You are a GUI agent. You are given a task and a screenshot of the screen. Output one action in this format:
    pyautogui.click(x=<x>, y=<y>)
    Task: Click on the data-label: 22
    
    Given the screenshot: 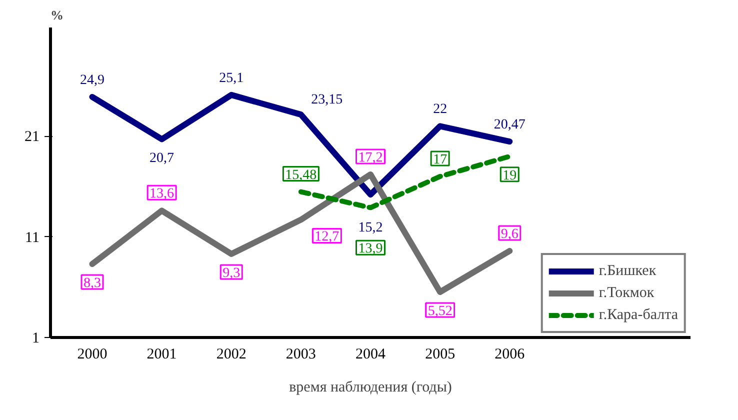 What is the action you would take?
    pyautogui.click(x=440, y=110)
    